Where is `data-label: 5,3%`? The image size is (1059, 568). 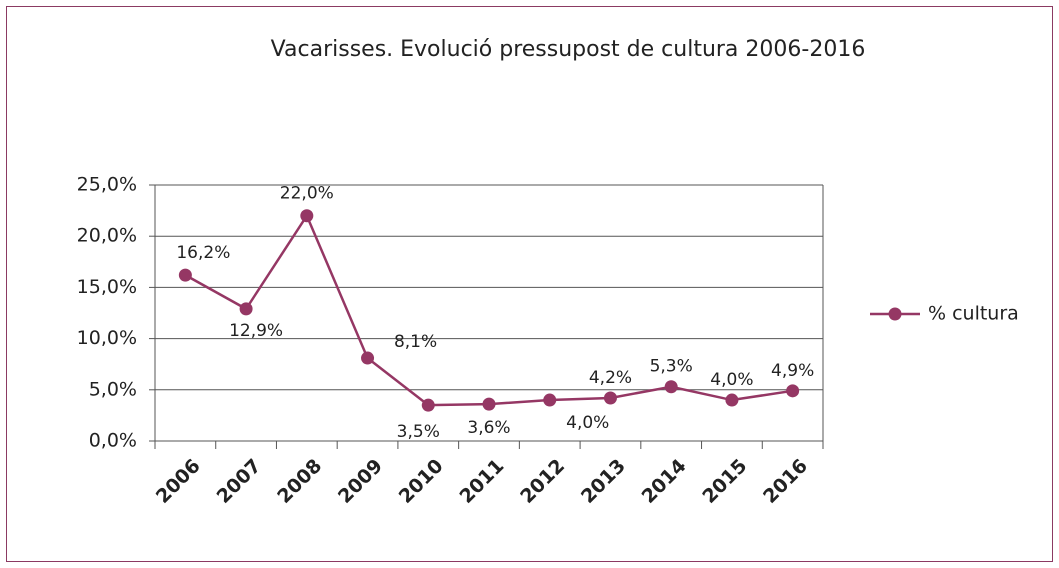
data-label: 5,3% is located at coordinates (671, 367).